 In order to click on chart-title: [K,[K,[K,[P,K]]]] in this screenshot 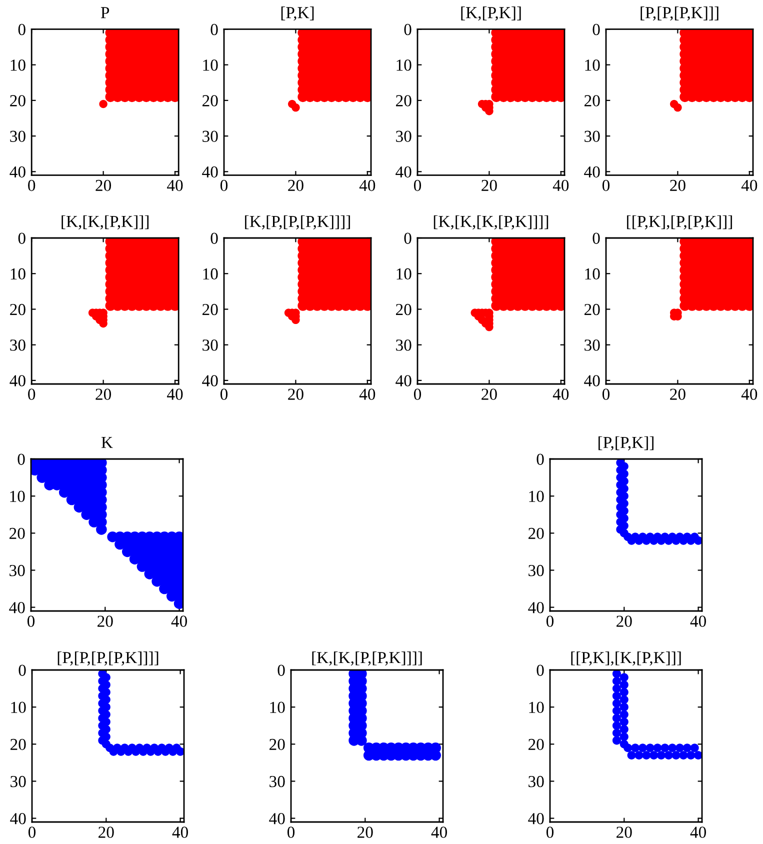, I will do `click(491, 222)`.